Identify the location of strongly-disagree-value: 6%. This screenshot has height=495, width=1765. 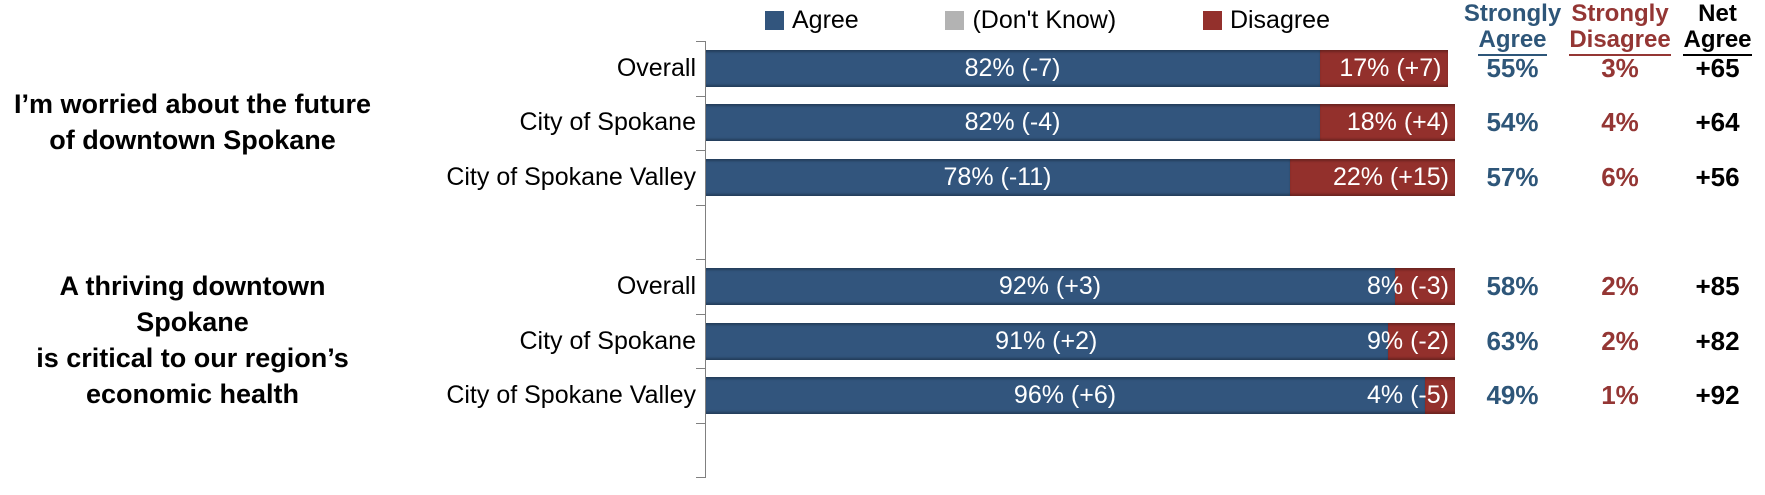
(1620, 176).